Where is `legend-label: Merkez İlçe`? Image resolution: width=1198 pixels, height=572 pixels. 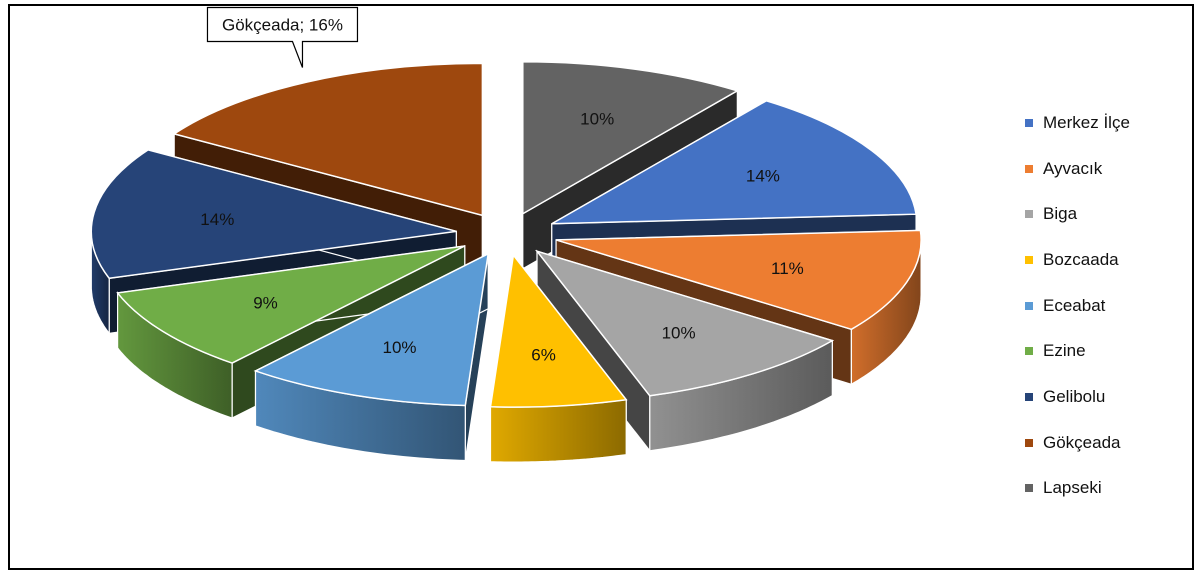
legend-label: Merkez İlçe is located at coordinates (1086, 122).